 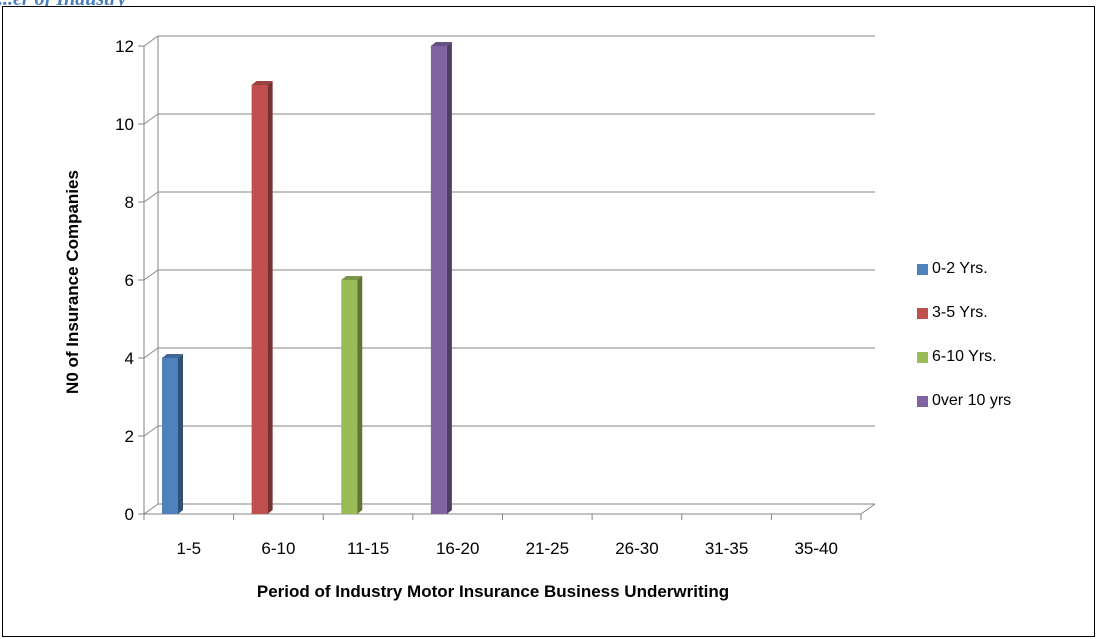 I want to click on x-tick-label: 11-15, so click(x=368, y=548).